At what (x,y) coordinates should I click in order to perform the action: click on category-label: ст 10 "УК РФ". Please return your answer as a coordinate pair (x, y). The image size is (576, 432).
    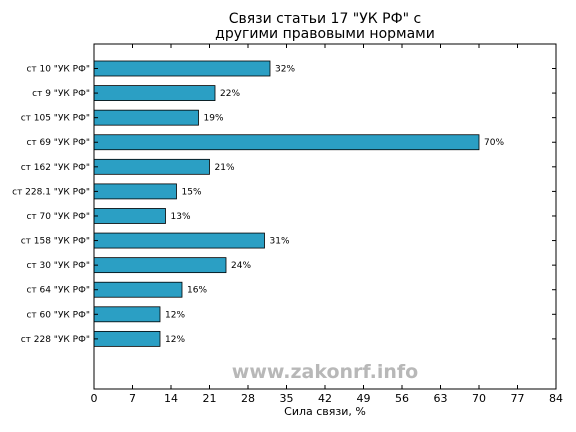
    Looking at the image, I should click on (58, 70).